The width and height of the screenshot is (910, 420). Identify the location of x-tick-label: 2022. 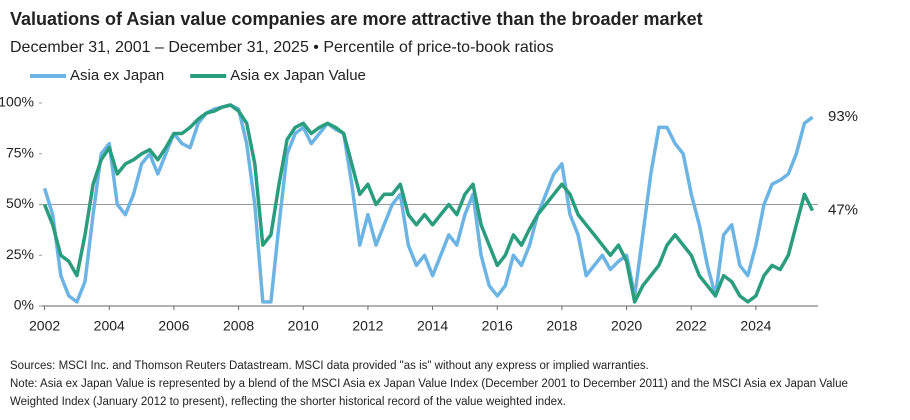
(691, 326).